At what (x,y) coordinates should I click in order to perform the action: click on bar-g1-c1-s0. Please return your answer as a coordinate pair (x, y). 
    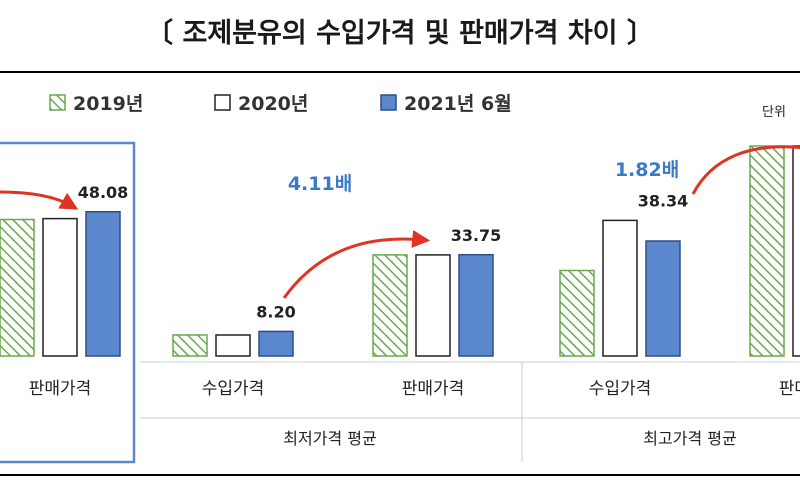
    Looking at the image, I should click on (390, 305).